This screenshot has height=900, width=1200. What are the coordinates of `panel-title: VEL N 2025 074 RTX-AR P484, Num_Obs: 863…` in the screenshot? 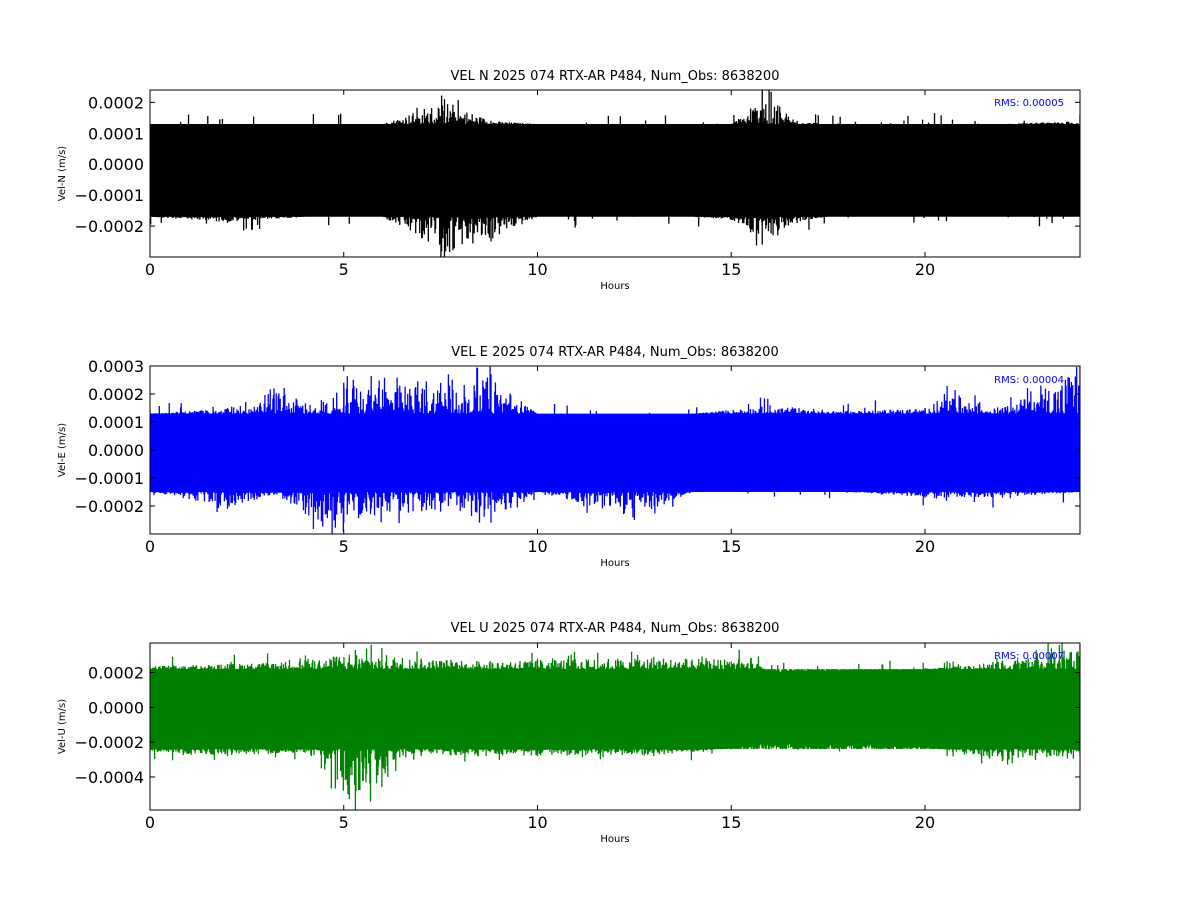 It's located at (615, 76).